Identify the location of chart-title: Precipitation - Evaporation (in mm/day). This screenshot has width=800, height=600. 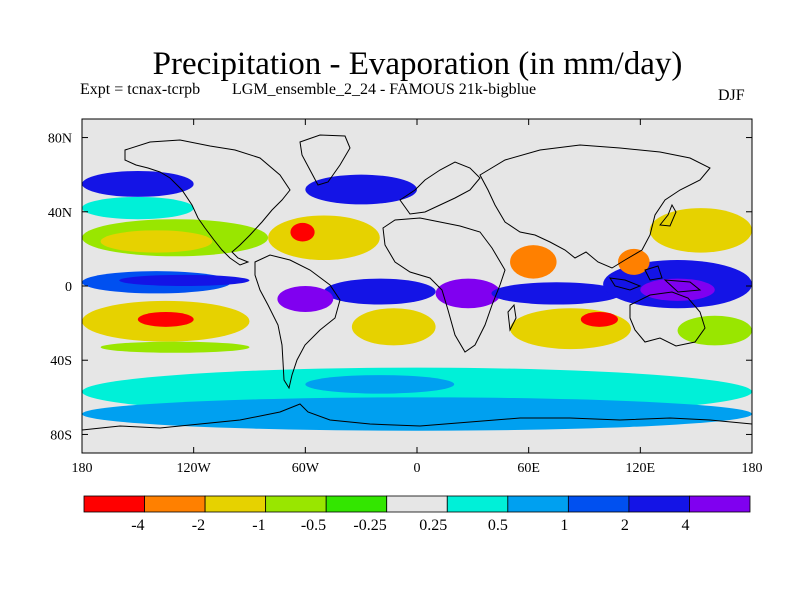
(417, 64).